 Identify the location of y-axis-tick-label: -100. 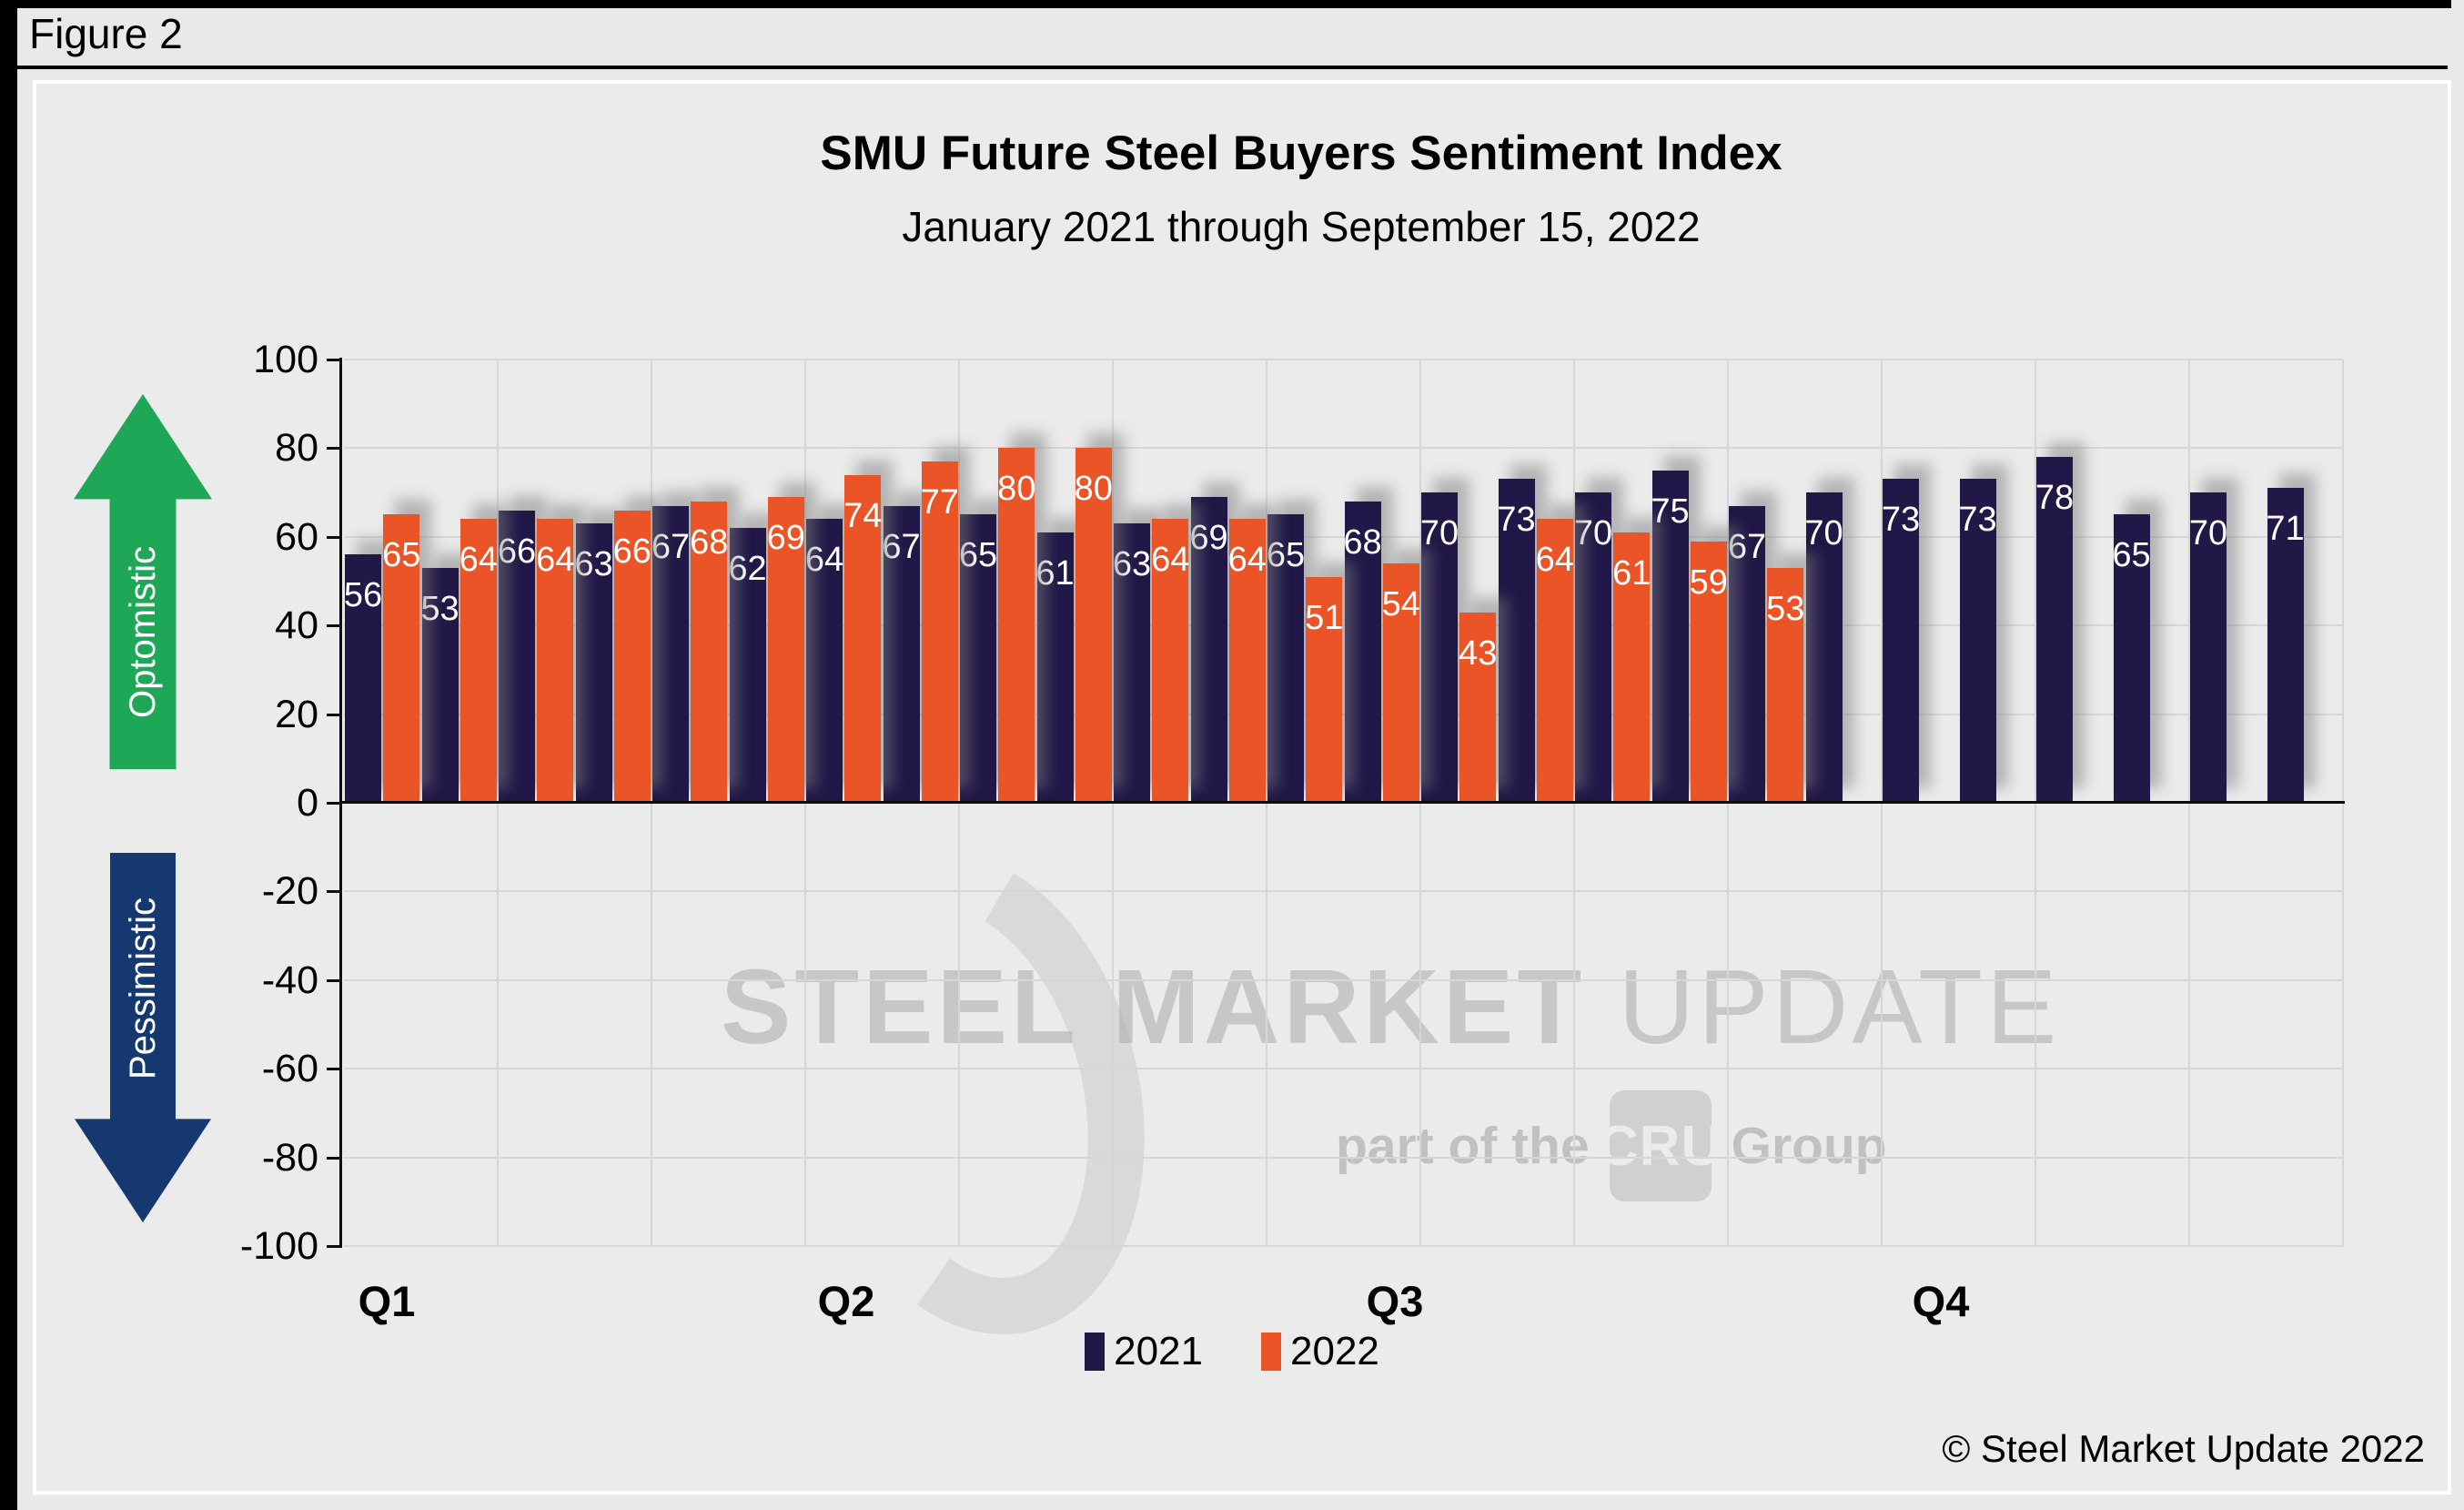
(278, 1246).